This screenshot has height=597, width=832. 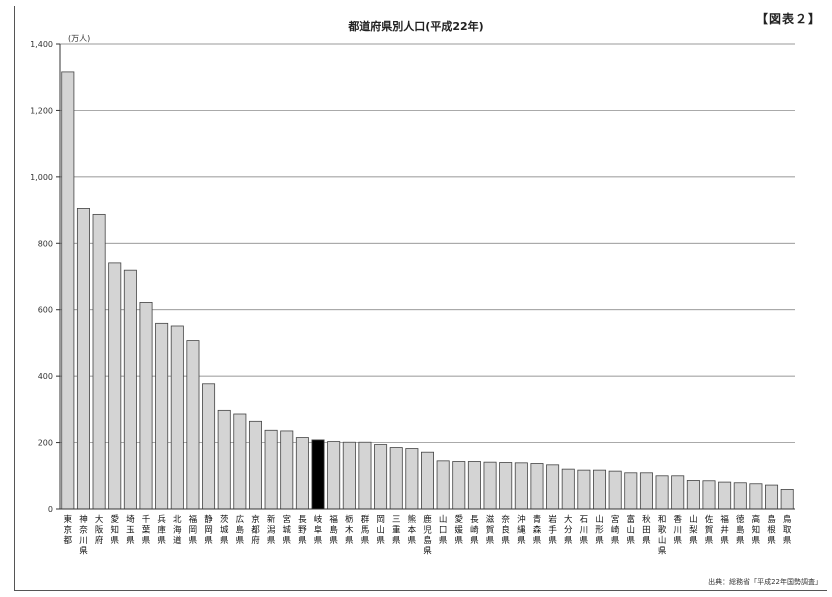 What do you see at coordinates (568, 530) in the screenshot?
I see `x-tick-label: 大分県` at bounding box center [568, 530].